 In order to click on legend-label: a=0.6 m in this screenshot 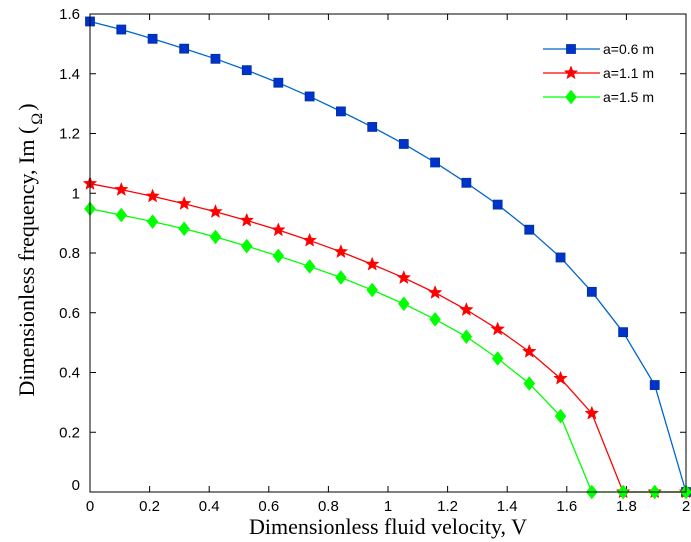, I will do `click(628, 49)`.